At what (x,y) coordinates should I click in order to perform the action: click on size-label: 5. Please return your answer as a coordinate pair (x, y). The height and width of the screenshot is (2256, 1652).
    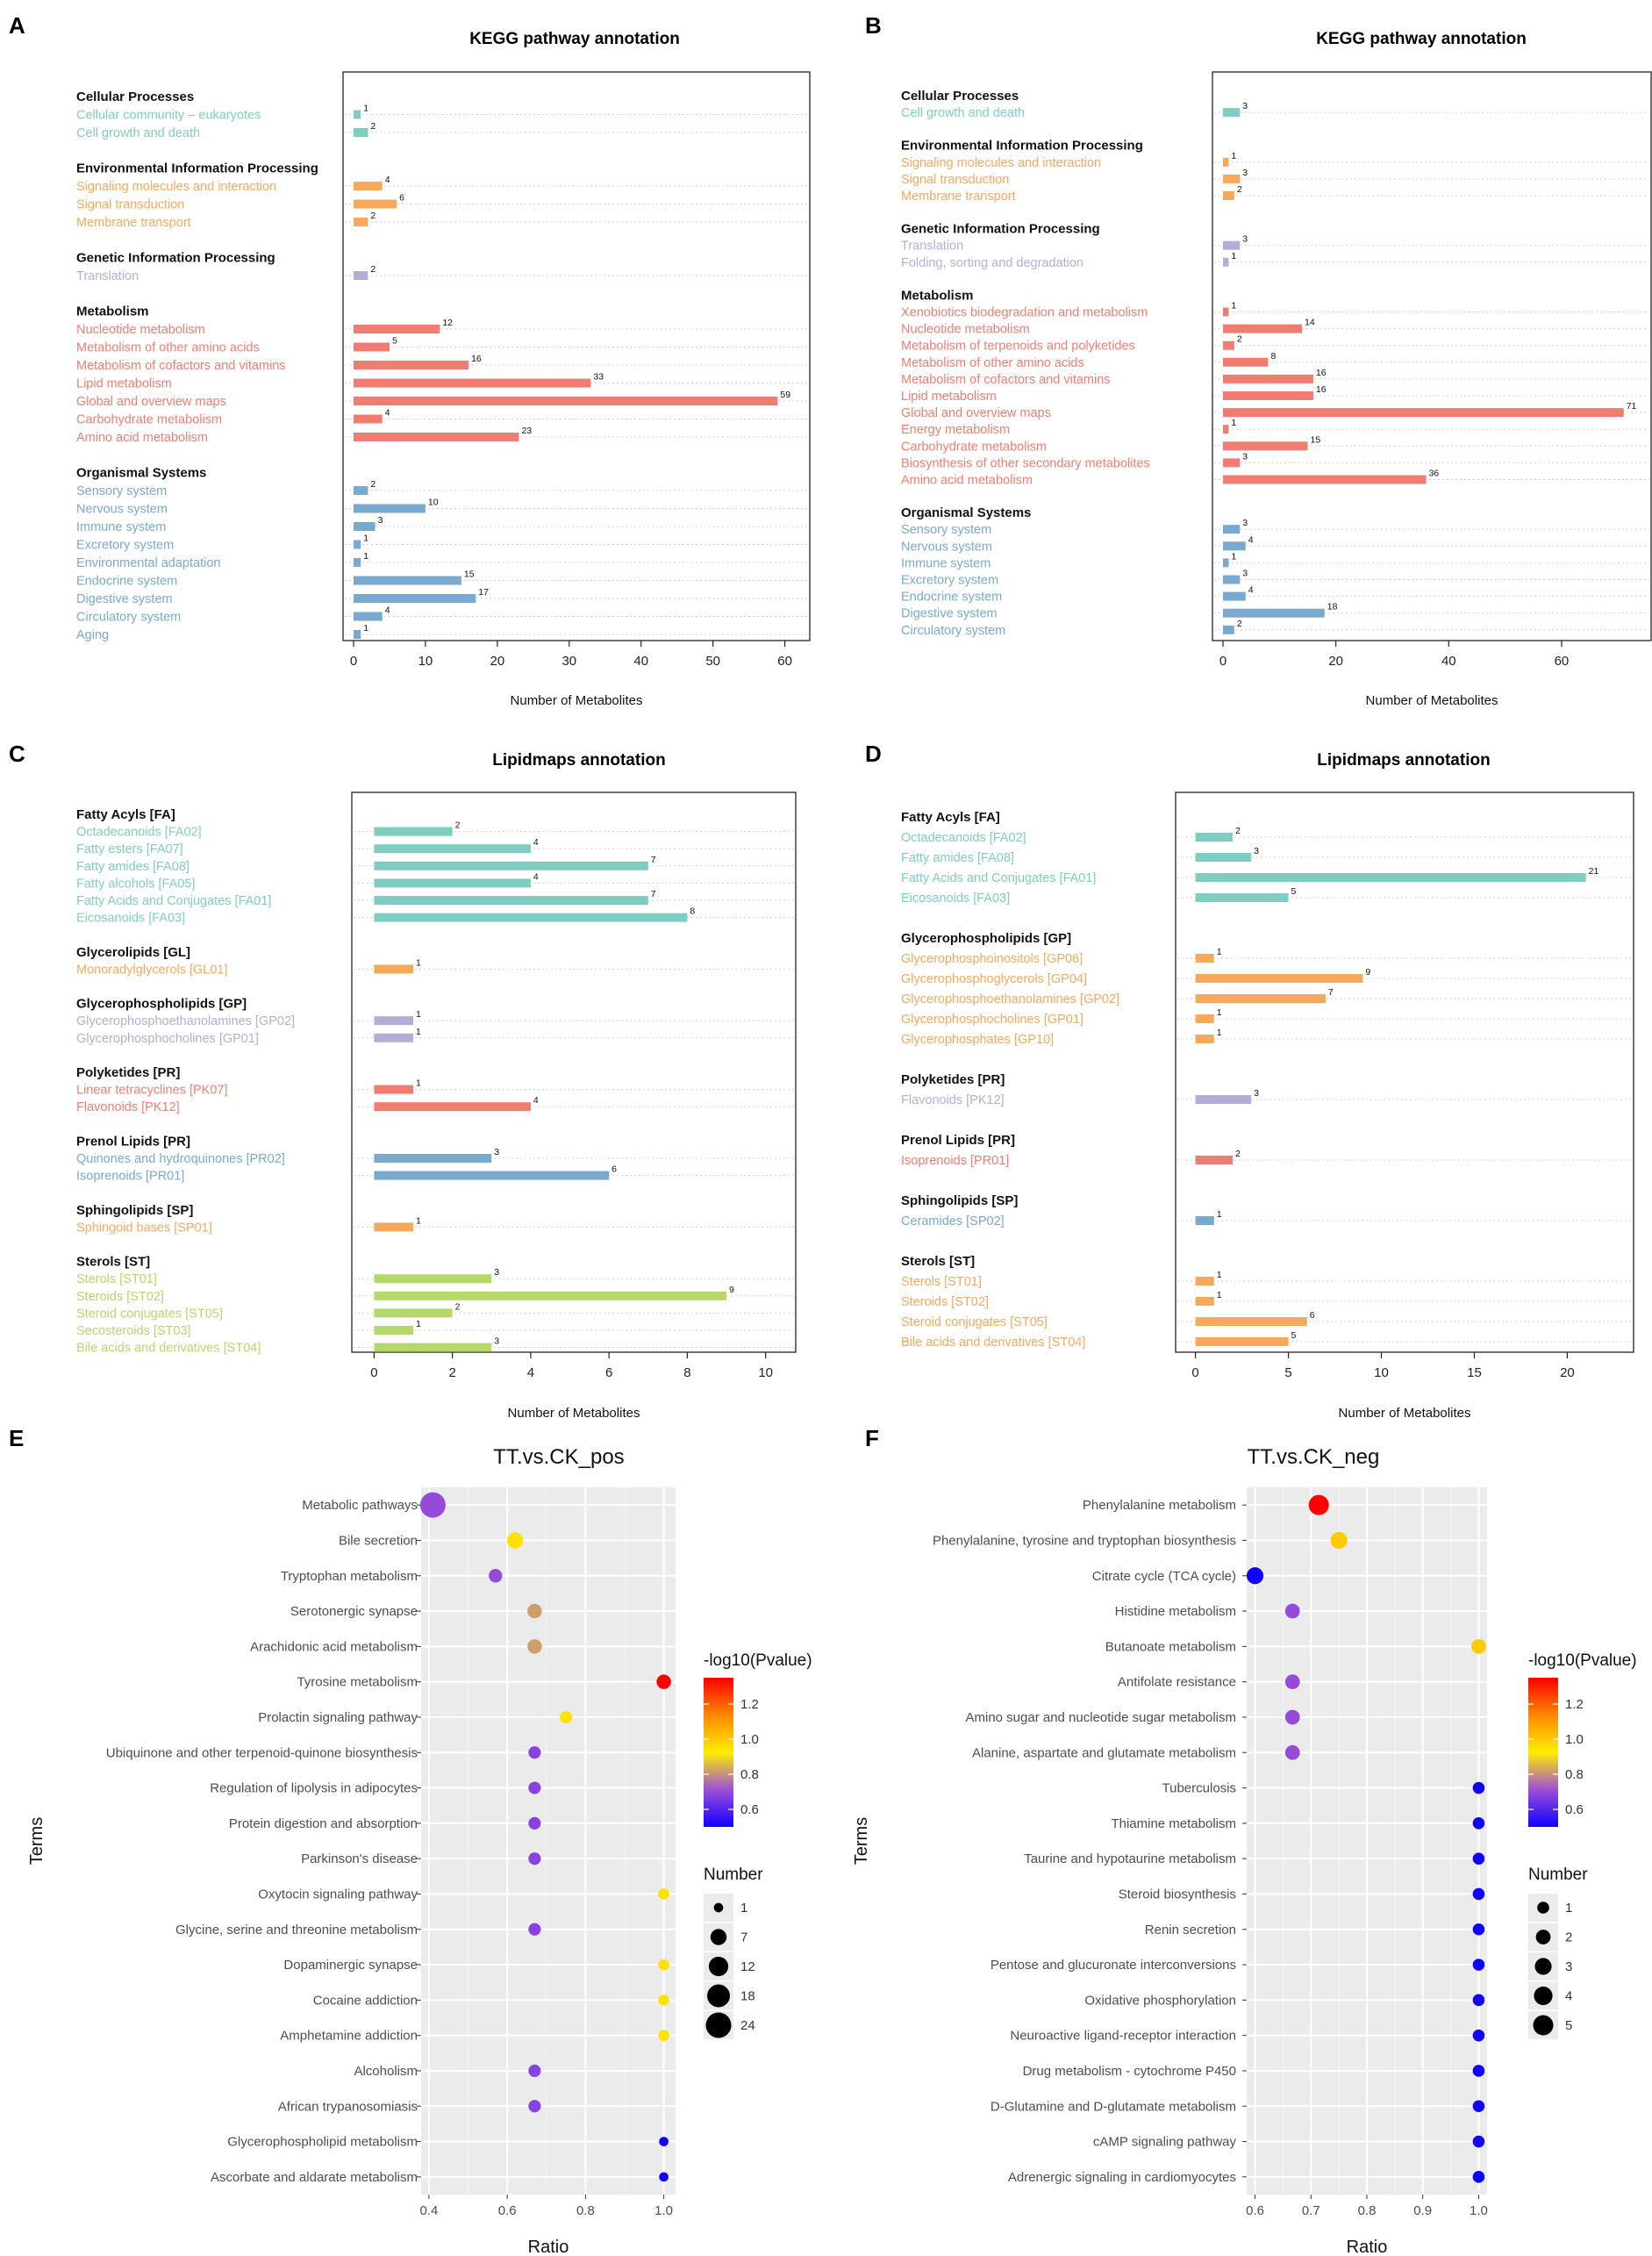
    Looking at the image, I should click on (1569, 2026).